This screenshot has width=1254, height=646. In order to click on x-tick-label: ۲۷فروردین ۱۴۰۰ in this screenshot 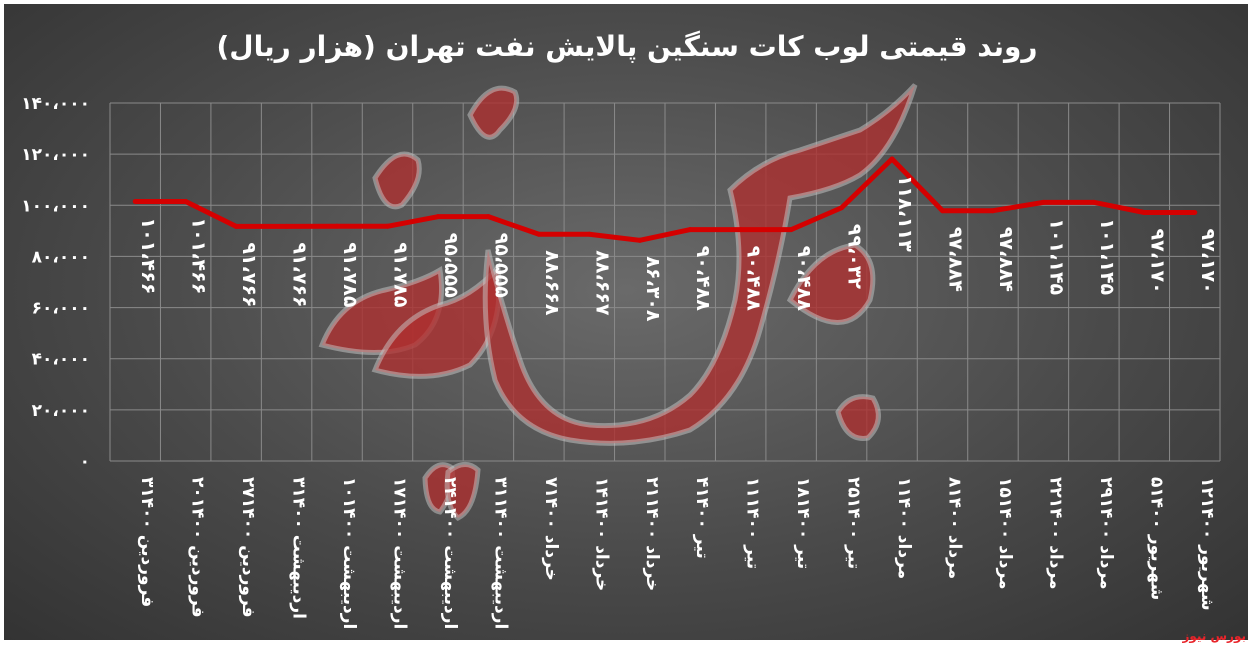, I will do `click(248, 547)`.